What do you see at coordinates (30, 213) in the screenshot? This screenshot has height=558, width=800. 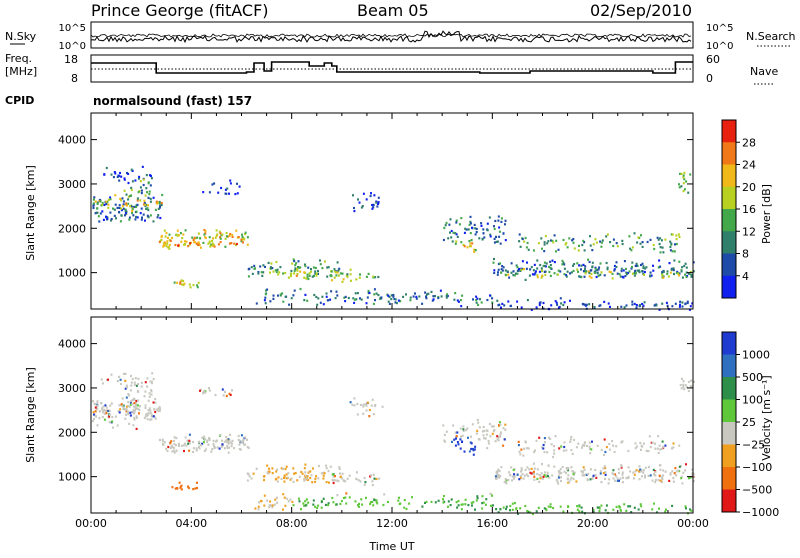 I see `power-y-axis-label: Slant Range [km]` at bounding box center [30, 213].